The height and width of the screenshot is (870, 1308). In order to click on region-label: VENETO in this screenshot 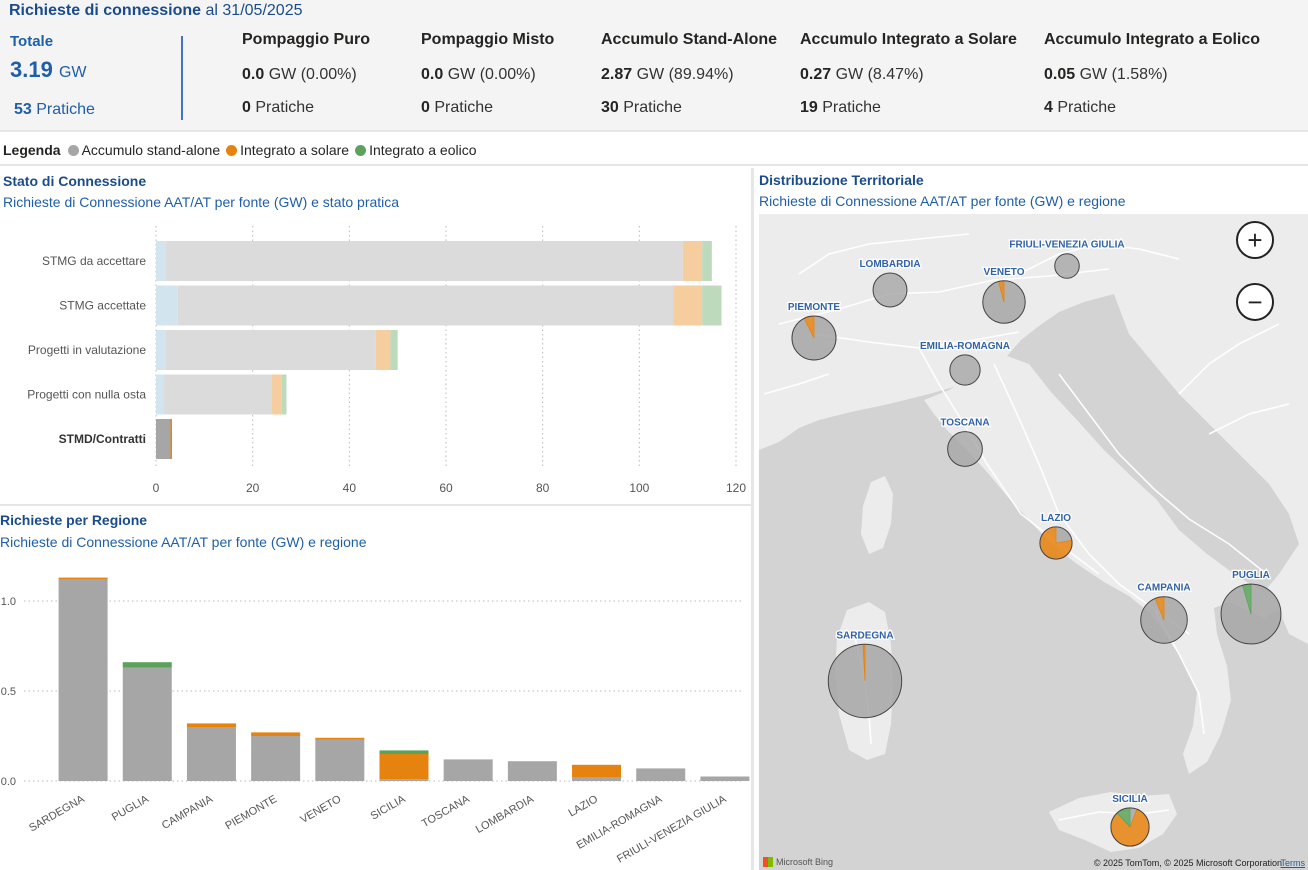, I will do `click(1004, 272)`.